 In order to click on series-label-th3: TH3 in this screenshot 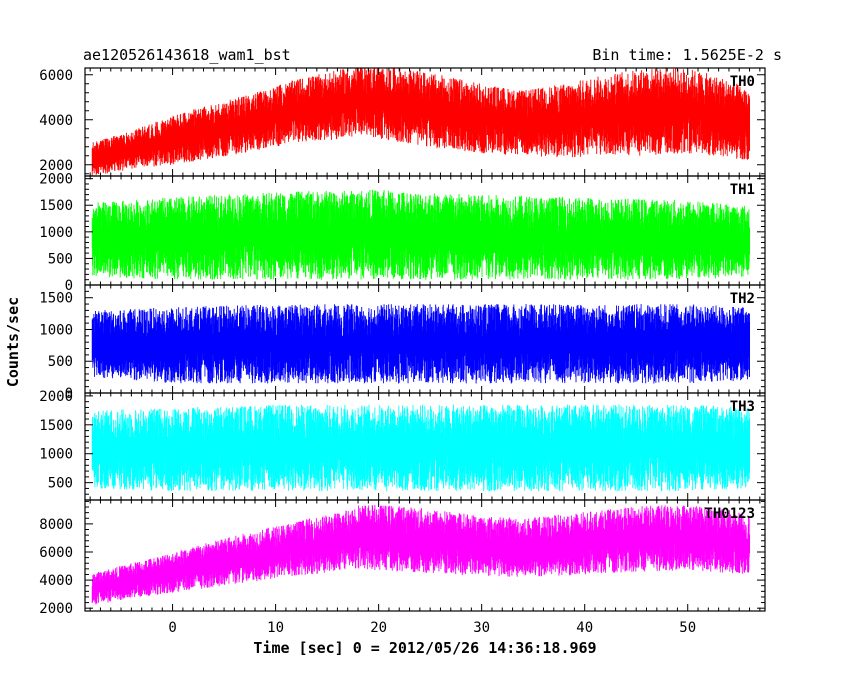, I will do `click(742, 407)`.